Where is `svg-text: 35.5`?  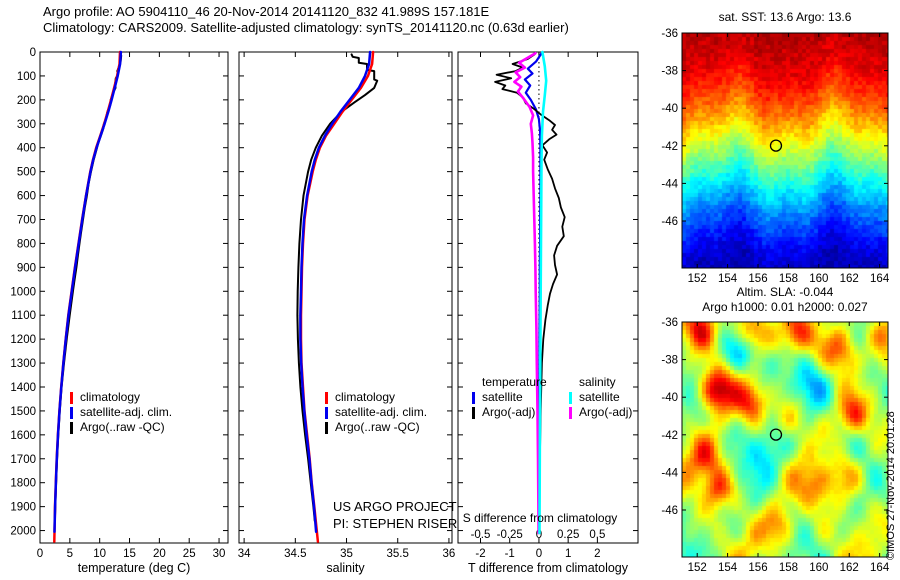 svg-text: 35.5 is located at coordinates (398, 554).